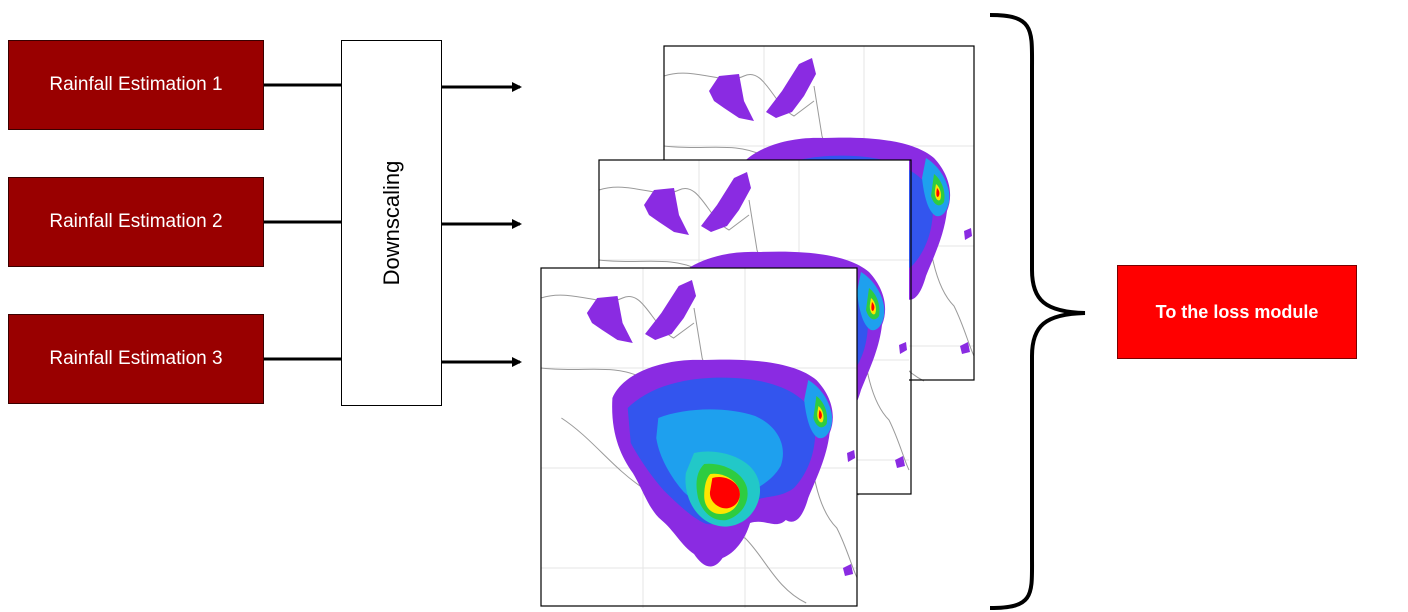 The width and height of the screenshot is (1408, 612). I want to click on loss-module-box: To the loss module, so click(1237, 312).